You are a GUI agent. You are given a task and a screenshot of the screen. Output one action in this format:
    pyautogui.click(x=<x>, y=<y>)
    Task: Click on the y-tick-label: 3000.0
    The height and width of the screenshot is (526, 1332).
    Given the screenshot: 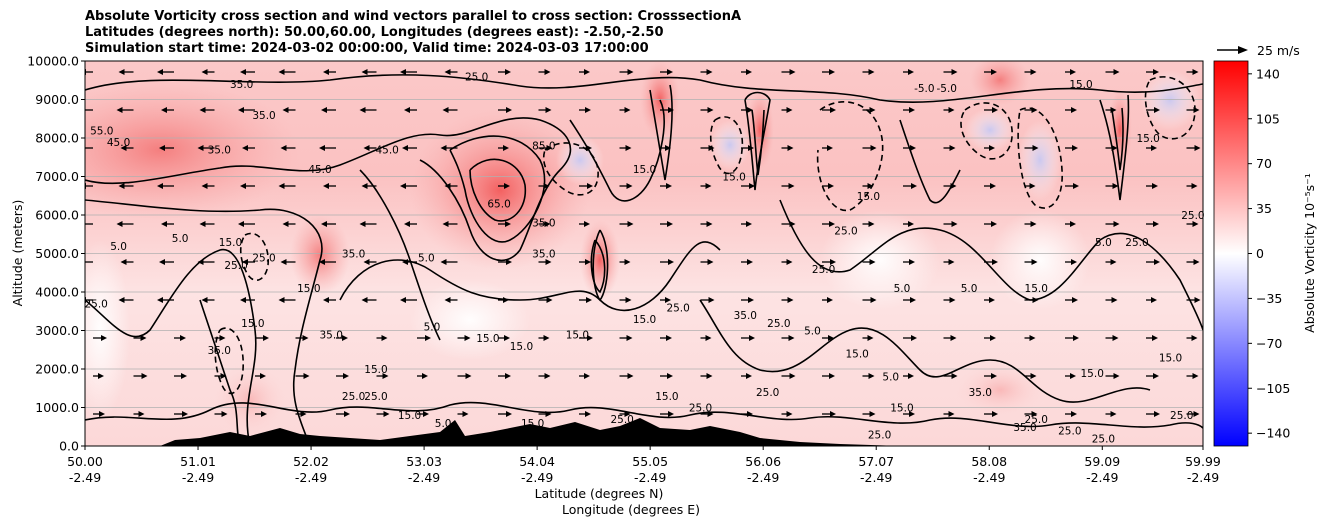 What is the action you would take?
    pyautogui.click(x=57, y=330)
    